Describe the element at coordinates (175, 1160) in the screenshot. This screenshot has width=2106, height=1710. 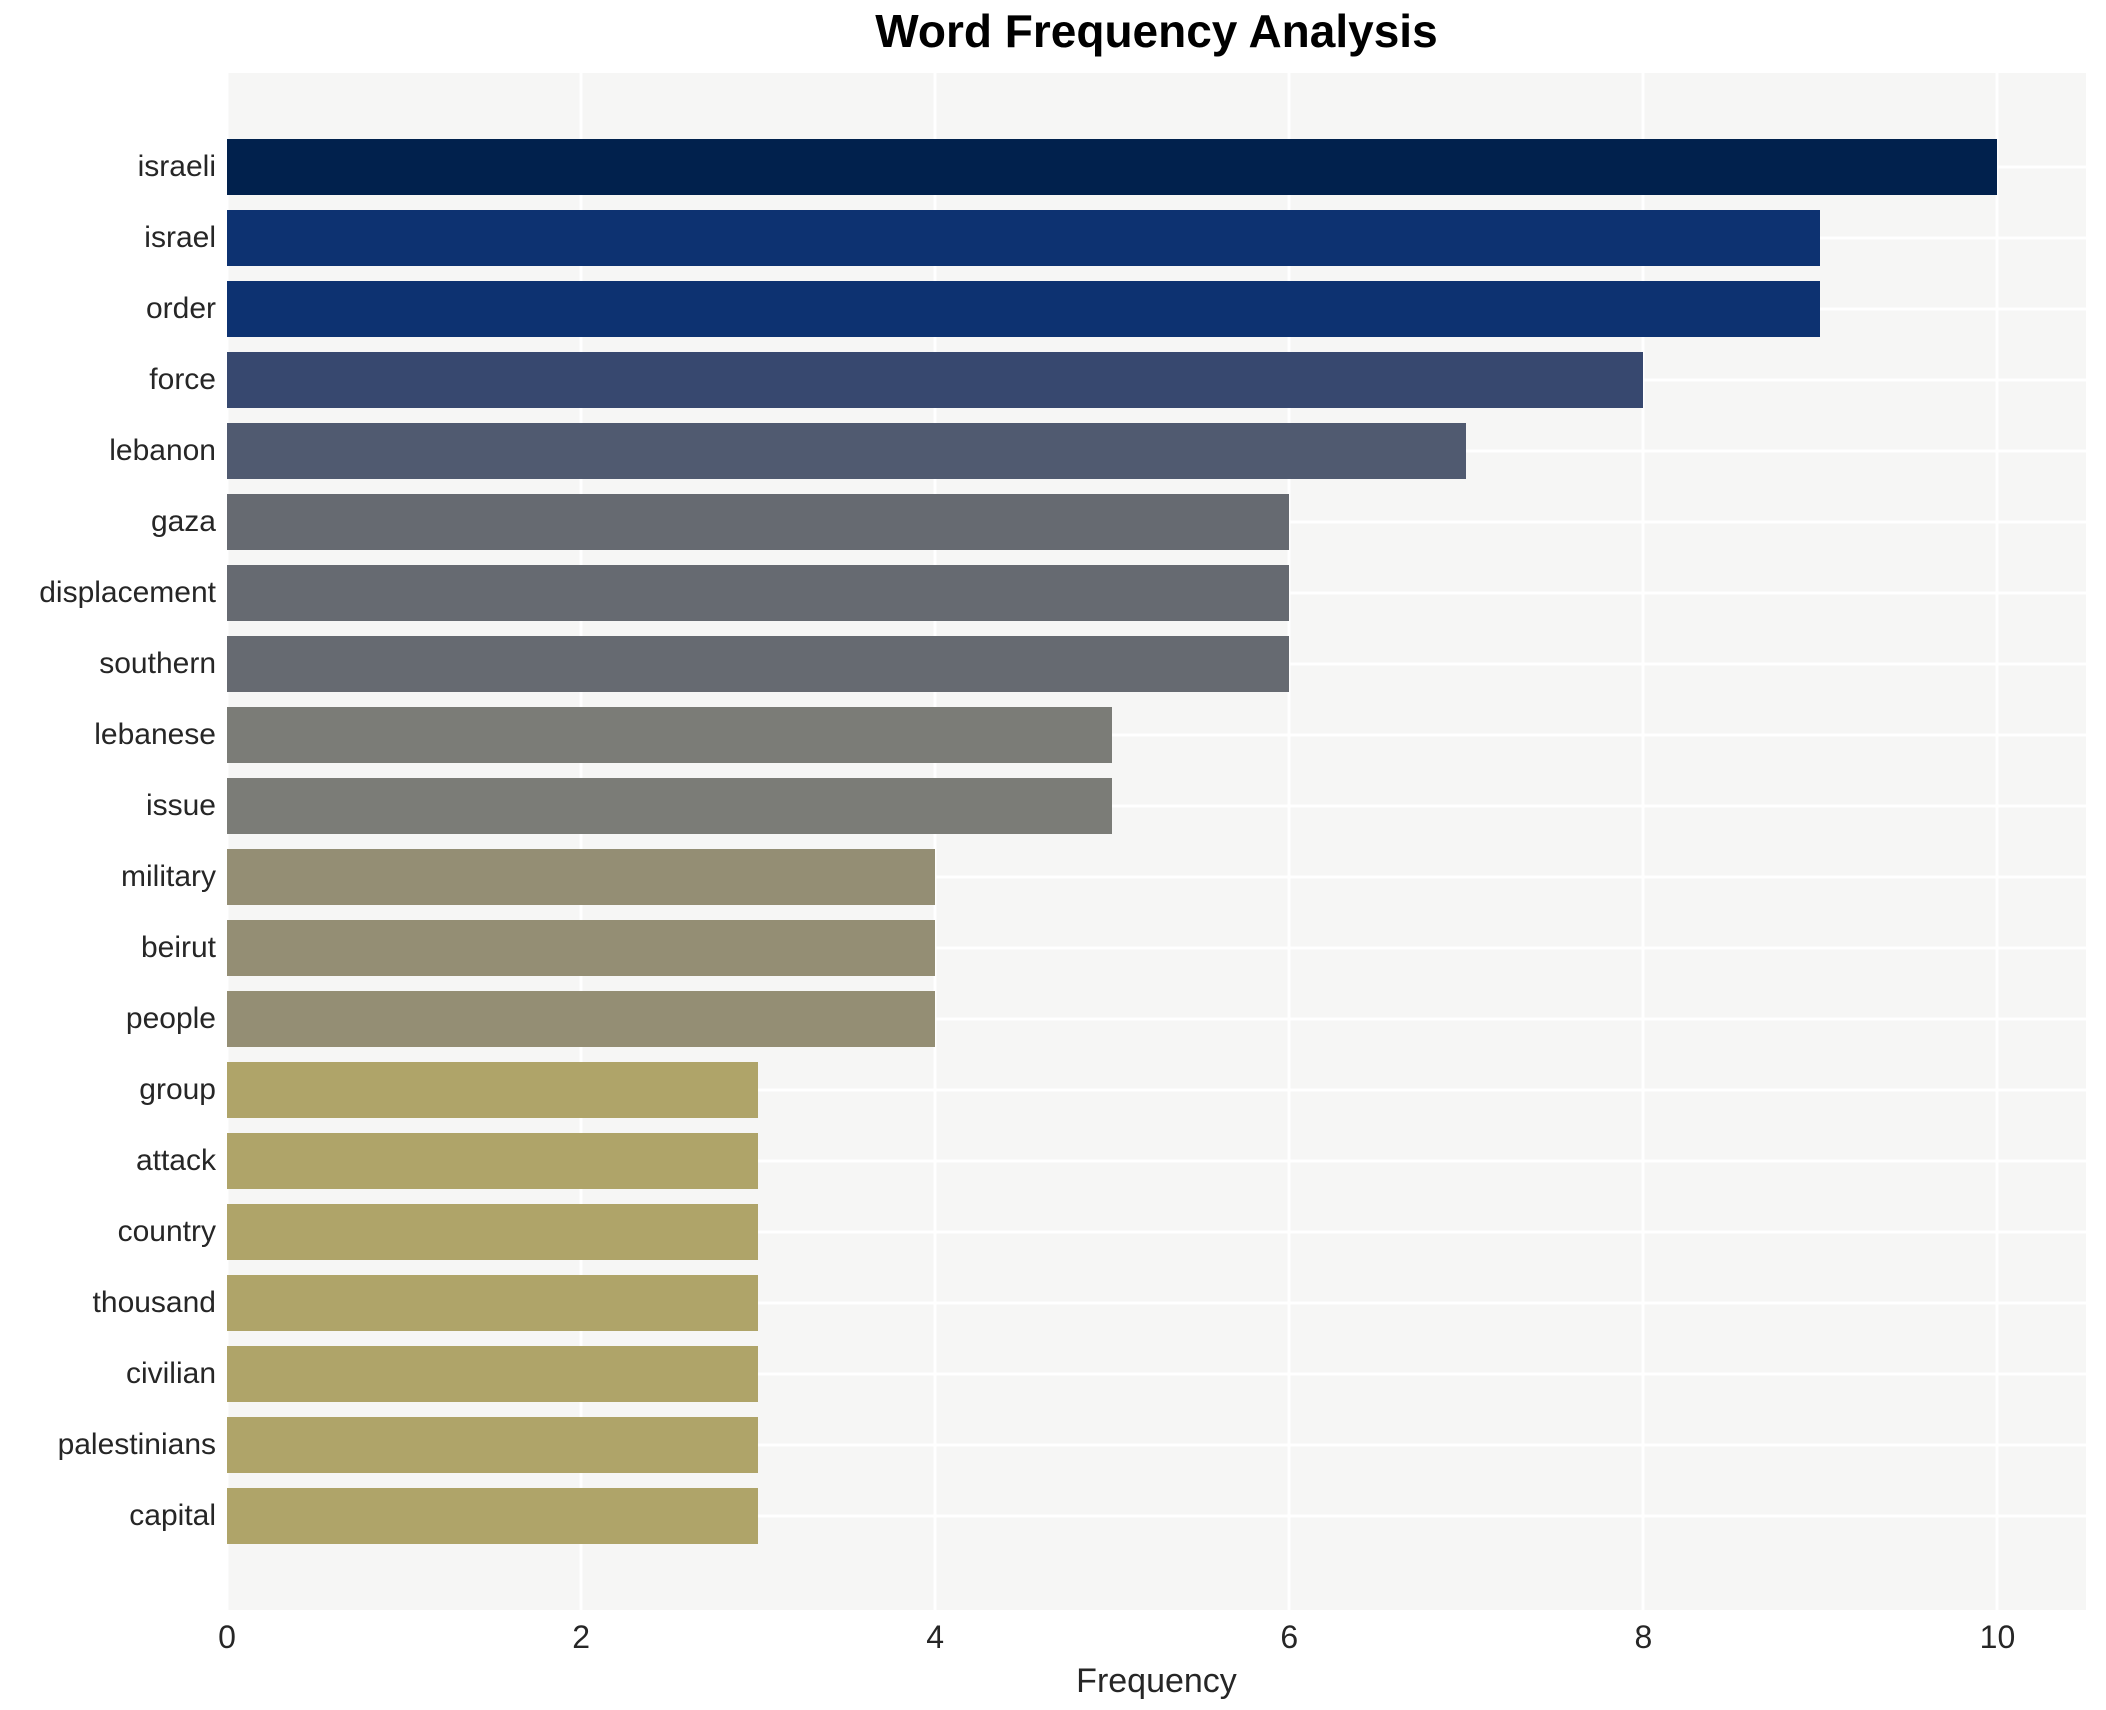
I see `category-label: attack` at that location.